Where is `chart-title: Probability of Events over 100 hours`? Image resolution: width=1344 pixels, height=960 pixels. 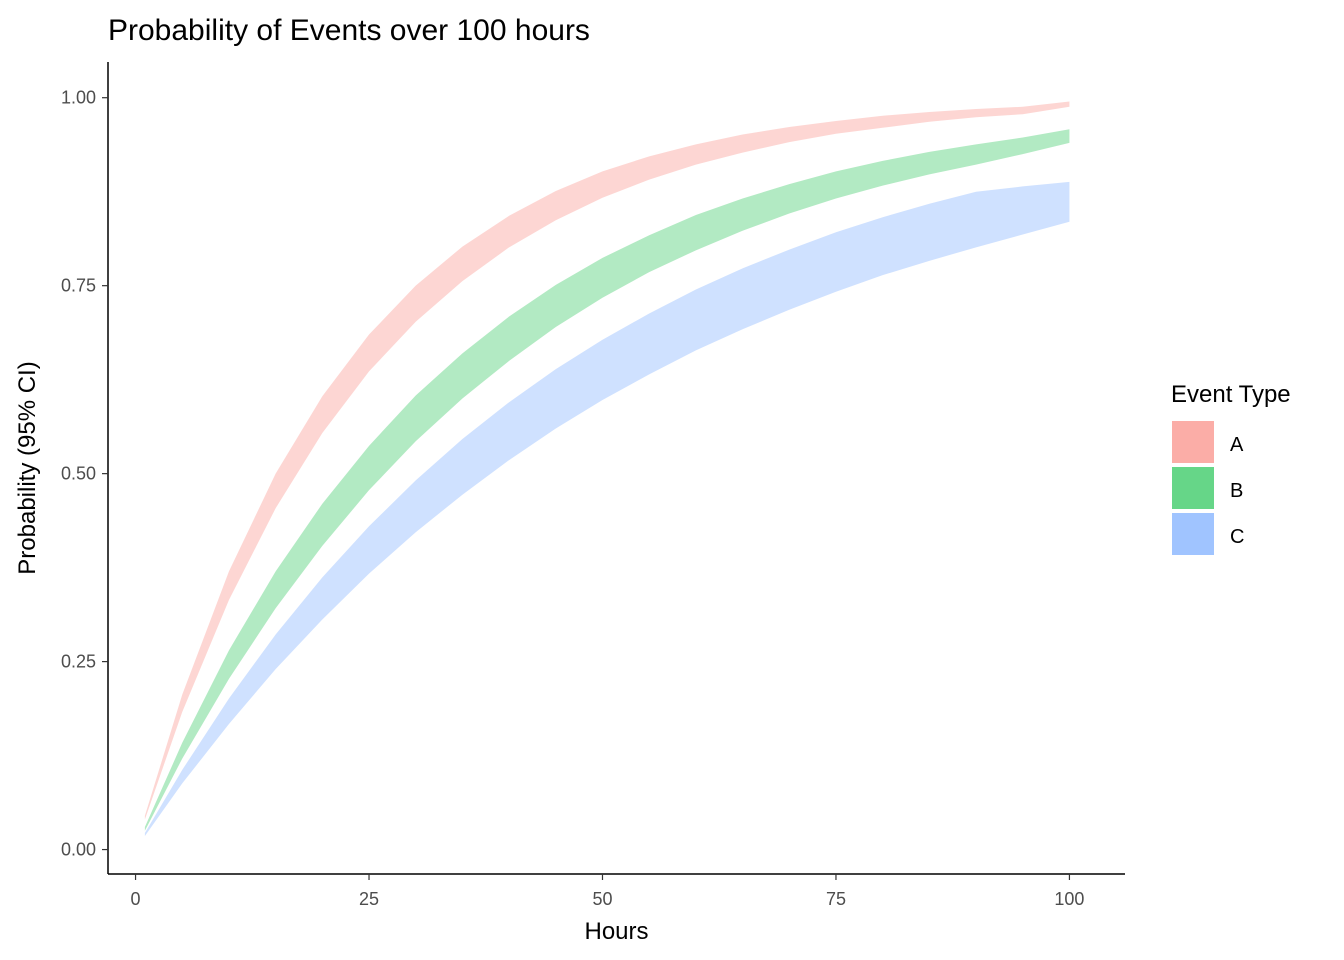
chart-title: Probability of Events over 100 hours is located at coordinates (349, 30).